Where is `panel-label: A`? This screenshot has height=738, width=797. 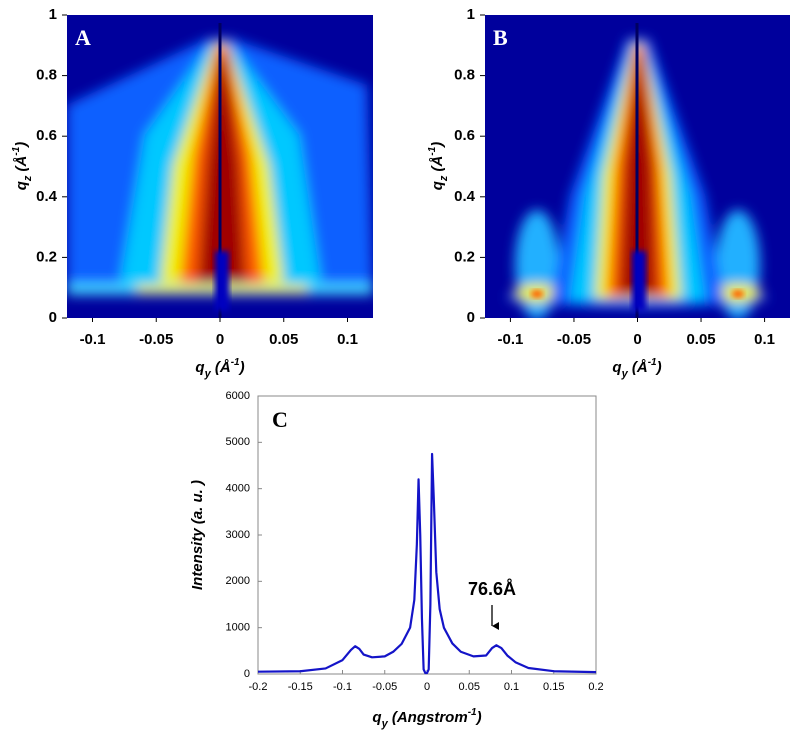
panel-label: A is located at coordinates (83, 37).